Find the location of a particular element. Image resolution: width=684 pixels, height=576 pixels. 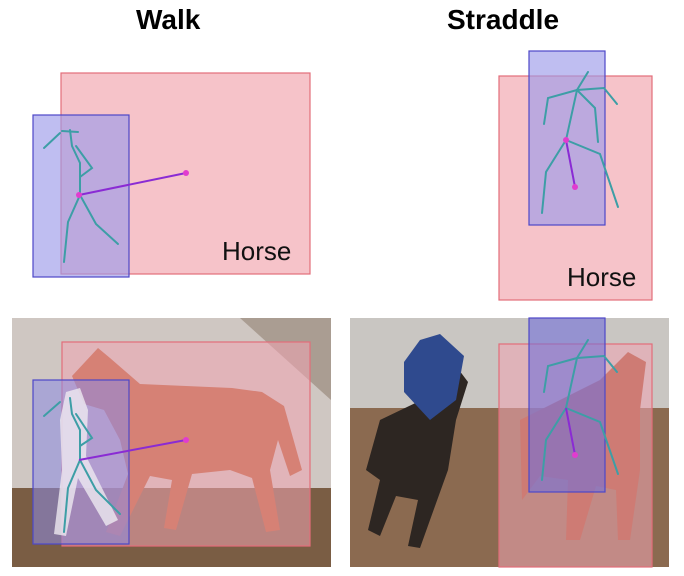

person-silhouette is located at coordinates (86, 462).